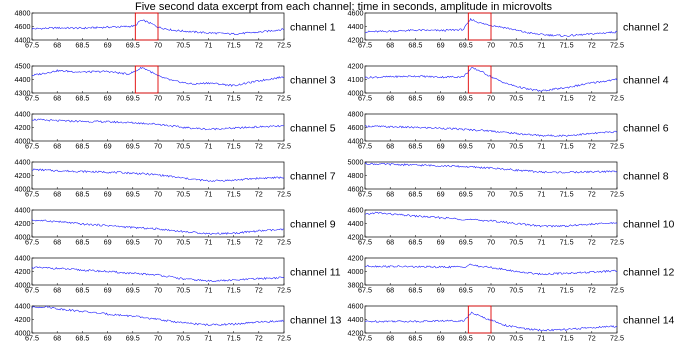 Image resolution: width=687 pixels, height=347 pixels. Describe the element at coordinates (356, 319) in the screenshot. I see `channel-14-ytick-label: 4400` at that location.